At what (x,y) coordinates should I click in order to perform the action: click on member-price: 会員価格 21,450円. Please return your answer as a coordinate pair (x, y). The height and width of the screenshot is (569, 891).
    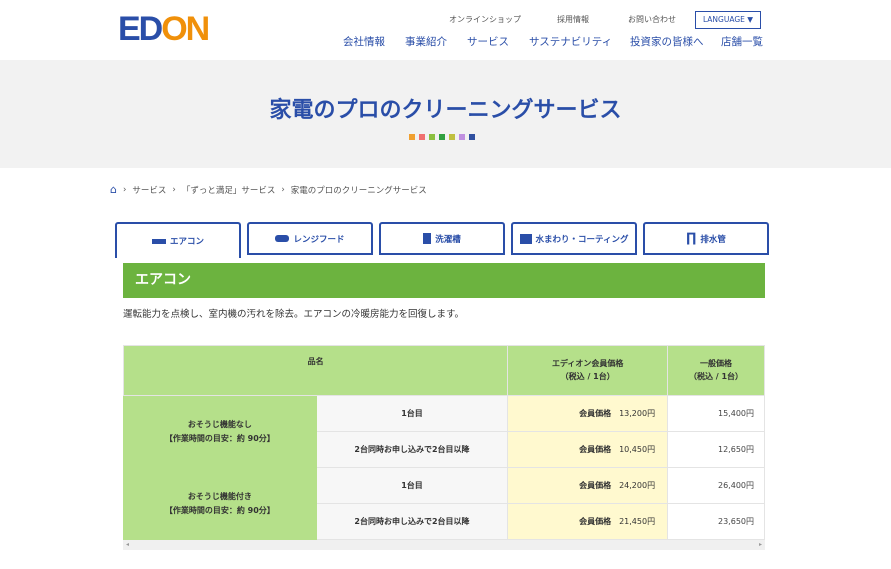
    Looking at the image, I should click on (588, 521).